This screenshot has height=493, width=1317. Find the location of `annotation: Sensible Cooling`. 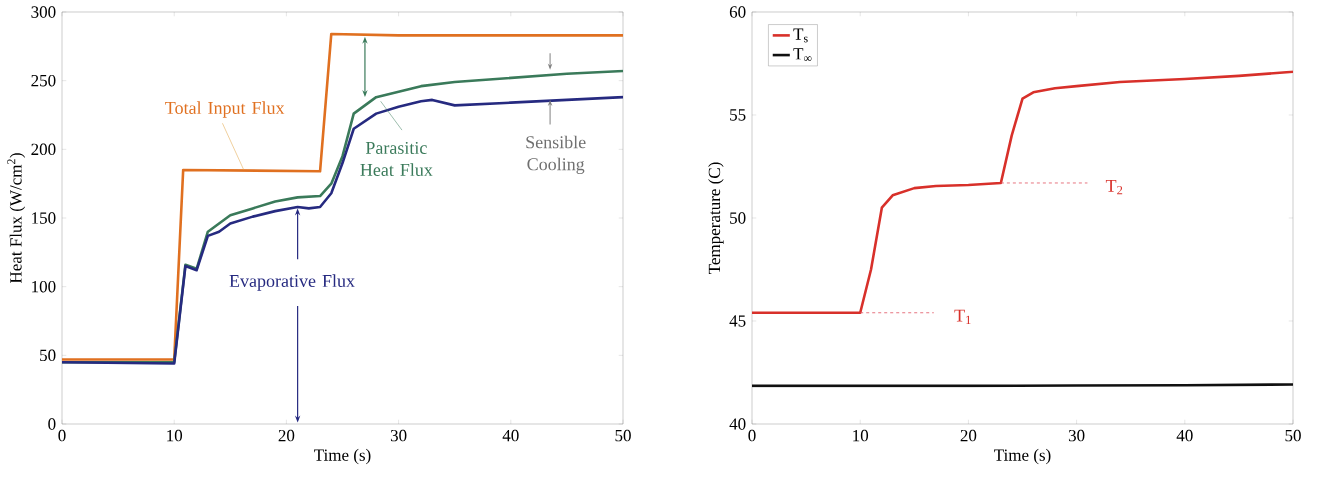

annotation: Sensible Cooling is located at coordinates (556, 155).